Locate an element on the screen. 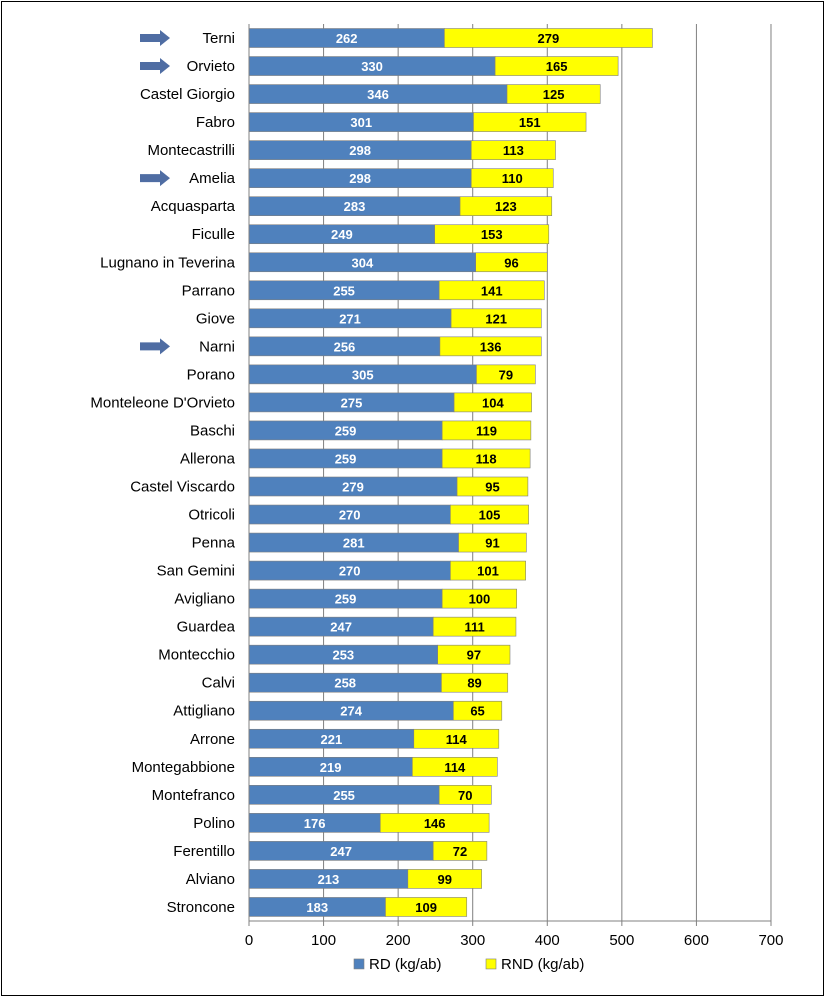 Image resolution: width=827 pixels, height=999 pixels. x-tick-label: 200 is located at coordinates (398, 940).